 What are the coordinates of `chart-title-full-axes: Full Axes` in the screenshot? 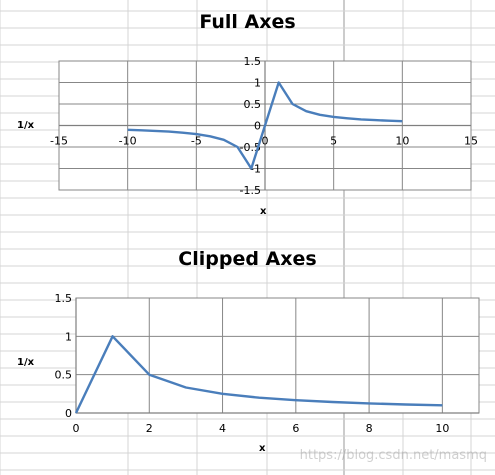 It's located at (247, 22).